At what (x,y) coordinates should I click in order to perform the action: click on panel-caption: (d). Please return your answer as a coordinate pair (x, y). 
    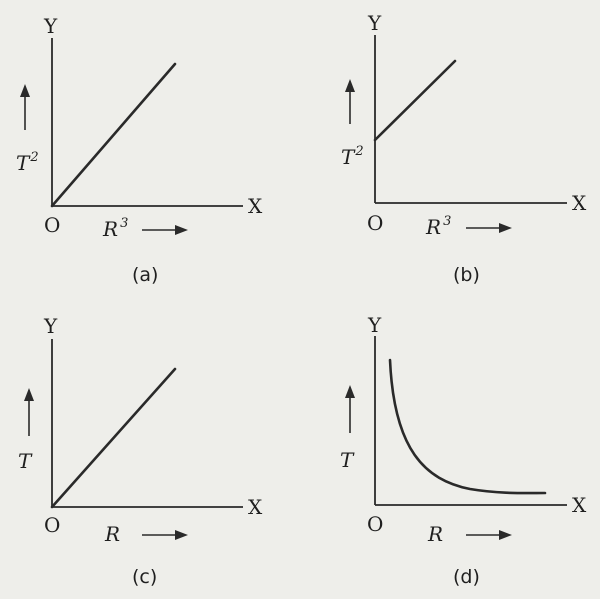
    Looking at the image, I should click on (466, 577).